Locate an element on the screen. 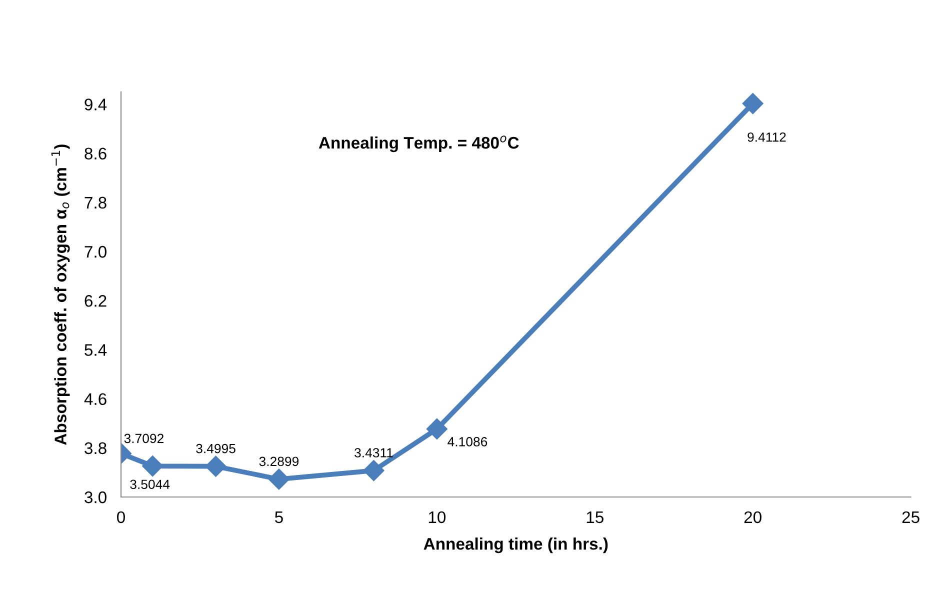 The width and height of the screenshot is (938, 597). y-tick-label: 6.2 is located at coordinates (95, 301).